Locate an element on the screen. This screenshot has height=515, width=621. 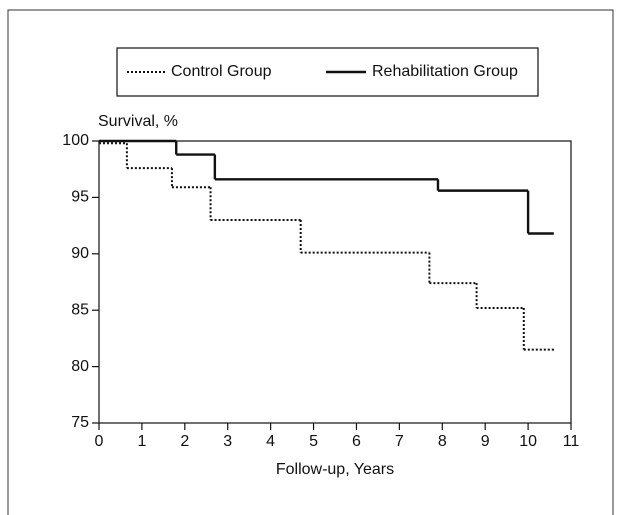
x-tick-label: 0 is located at coordinates (99, 441).